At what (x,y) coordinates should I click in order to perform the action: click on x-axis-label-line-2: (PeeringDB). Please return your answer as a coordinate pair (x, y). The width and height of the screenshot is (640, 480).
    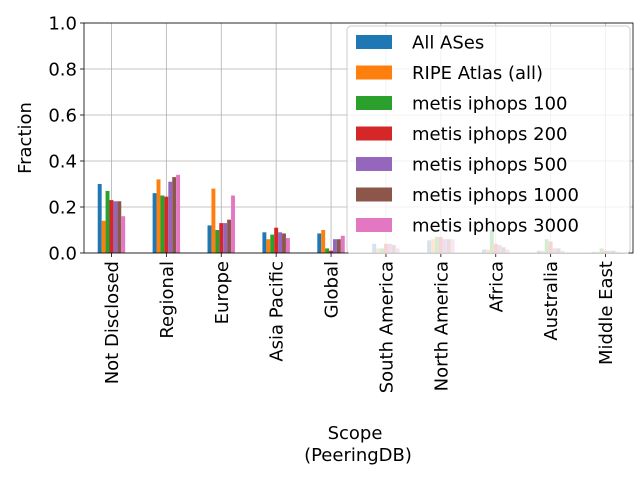
    Looking at the image, I should click on (358, 455).